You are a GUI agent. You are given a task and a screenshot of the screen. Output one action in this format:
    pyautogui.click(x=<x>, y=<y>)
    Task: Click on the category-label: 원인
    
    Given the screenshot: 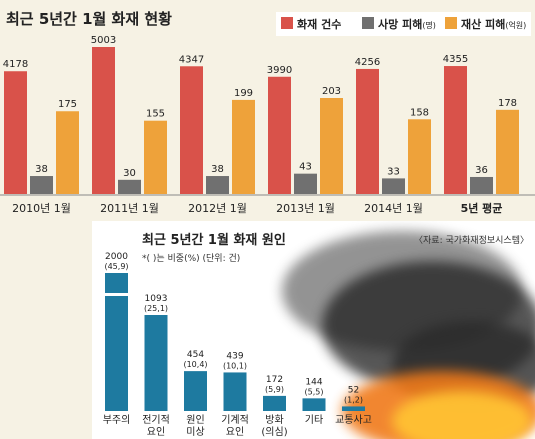 What is the action you would take?
    pyautogui.click(x=195, y=420)
    